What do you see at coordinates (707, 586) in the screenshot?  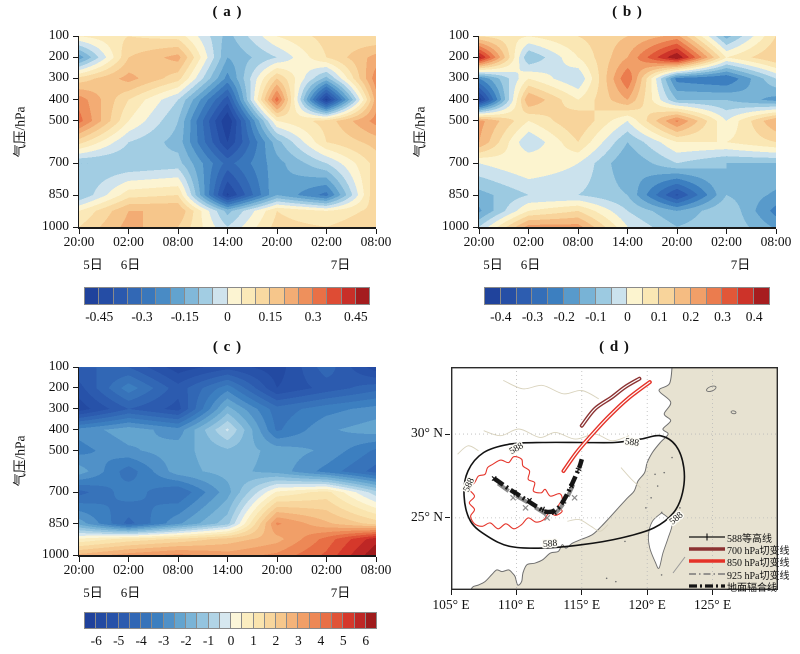 I see `legend-swatch-surface-line` at bounding box center [707, 586].